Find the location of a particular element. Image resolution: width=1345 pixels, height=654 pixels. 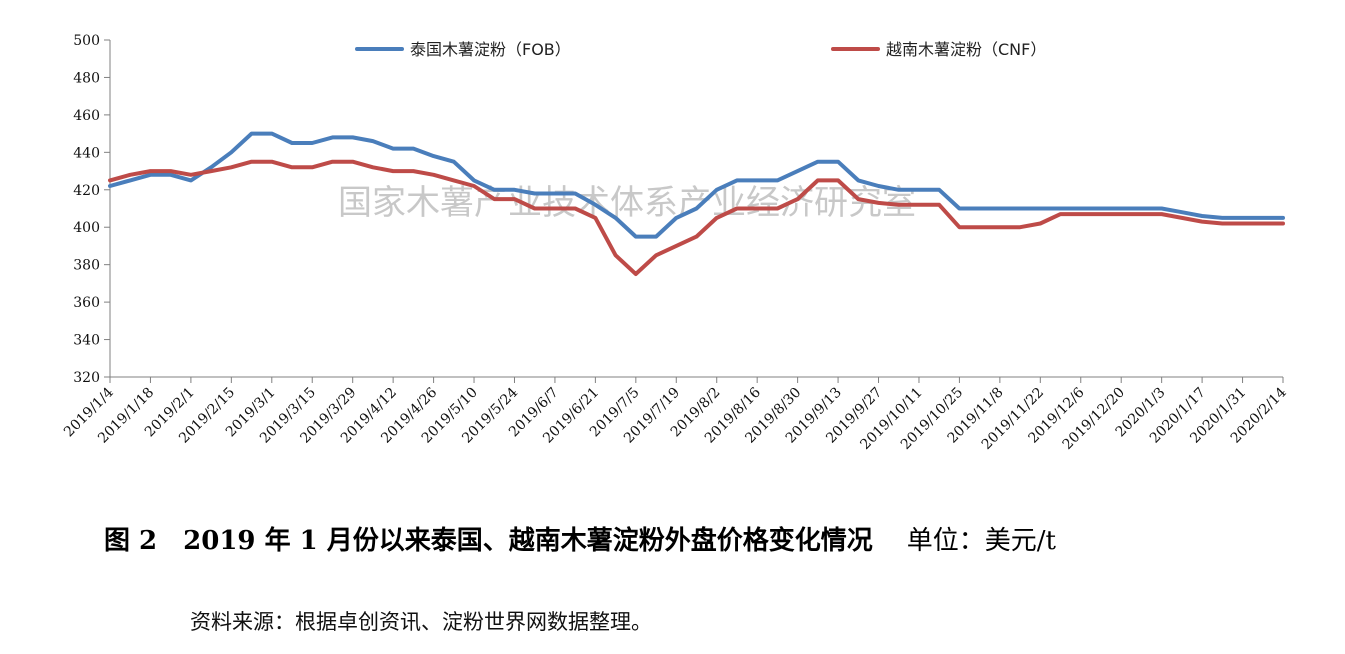

watermark-text: 国家木薯产业技术体系产业经济研究室 is located at coordinates (627, 203).